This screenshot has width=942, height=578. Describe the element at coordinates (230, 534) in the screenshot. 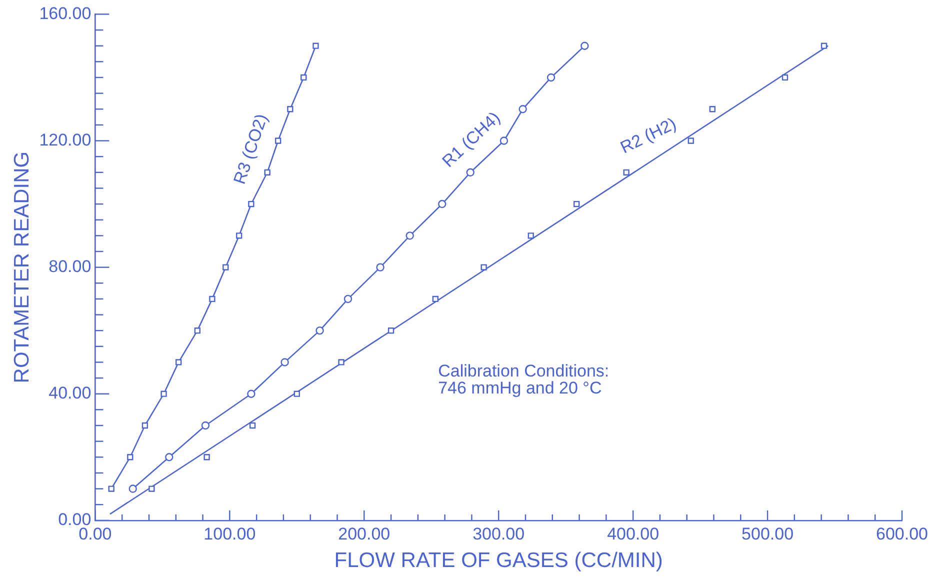

I see `x-tick-label: 100.00` at that location.